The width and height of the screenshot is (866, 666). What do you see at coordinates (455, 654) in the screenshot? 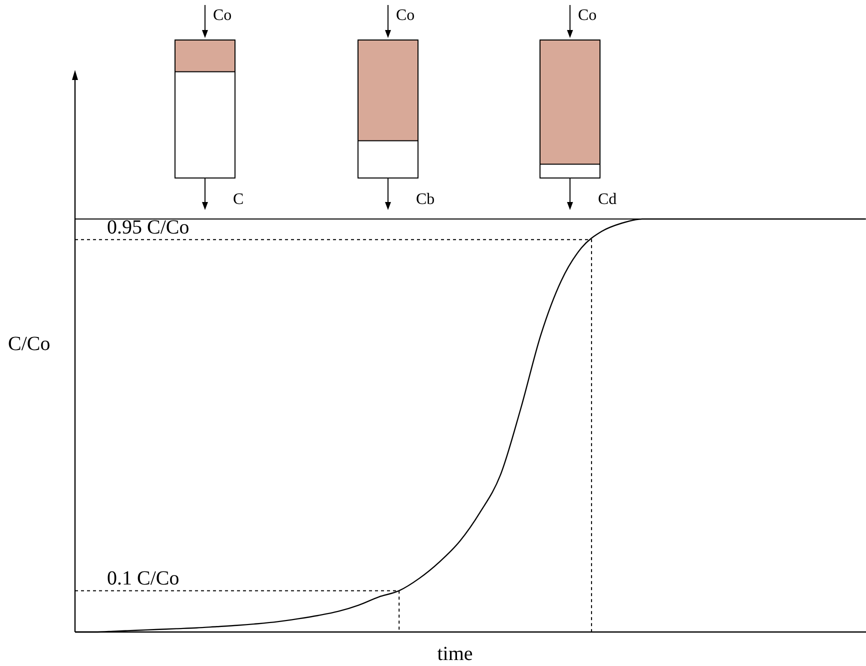
I see `x-axis-title: time` at bounding box center [455, 654].